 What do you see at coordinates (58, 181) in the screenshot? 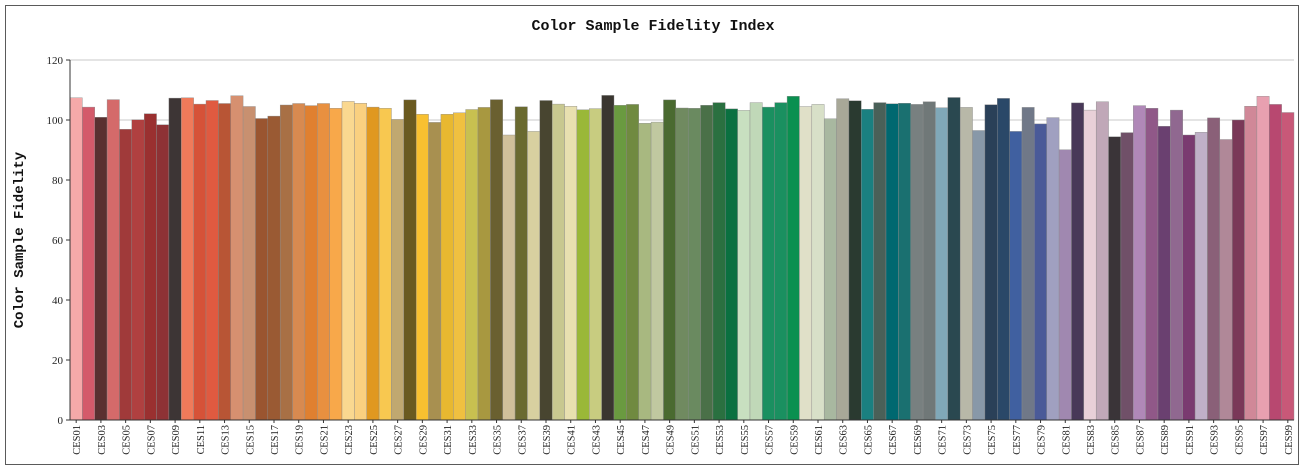
I see `y-tick-label: 80` at bounding box center [58, 181].